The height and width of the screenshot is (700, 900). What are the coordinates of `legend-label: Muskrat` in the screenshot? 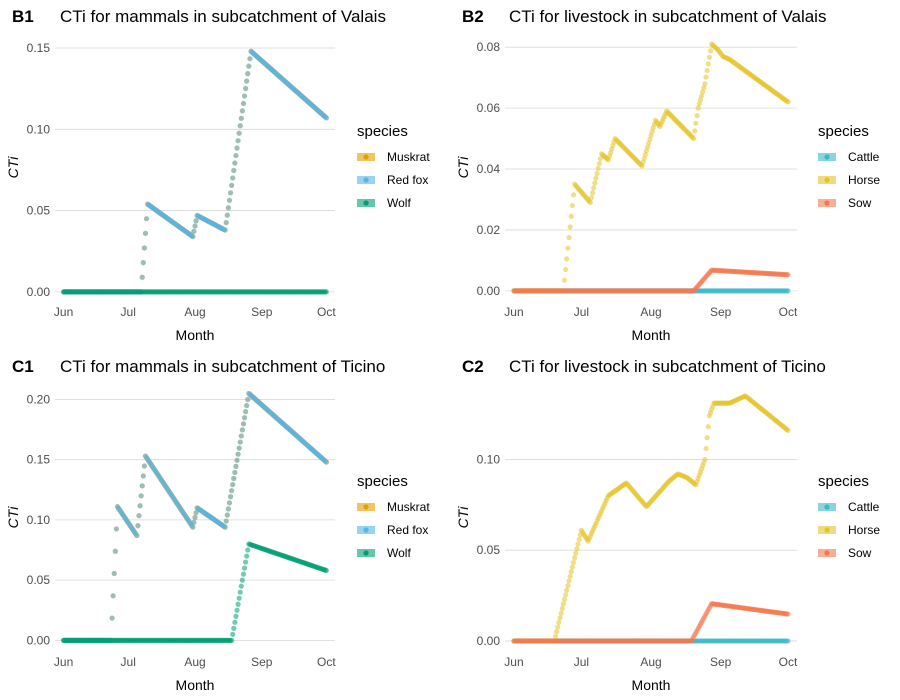 It's located at (408, 157).